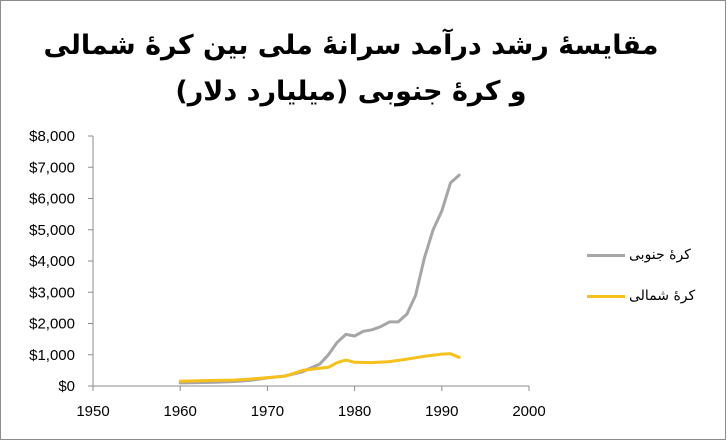 The height and width of the screenshot is (442, 728). I want to click on legend-item-north-korea: کرهٔ شمالی, so click(647, 297).